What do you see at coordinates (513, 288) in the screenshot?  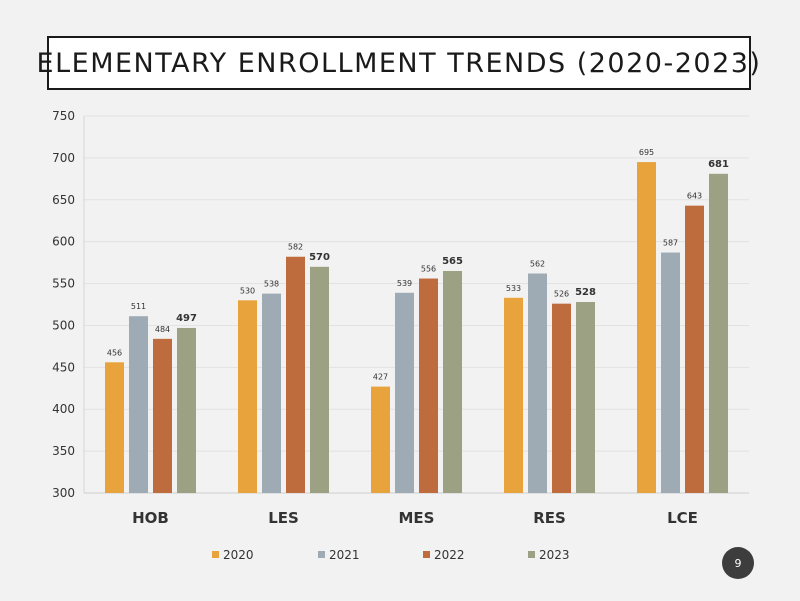 I see `data-label: 533` at bounding box center [513, 288].